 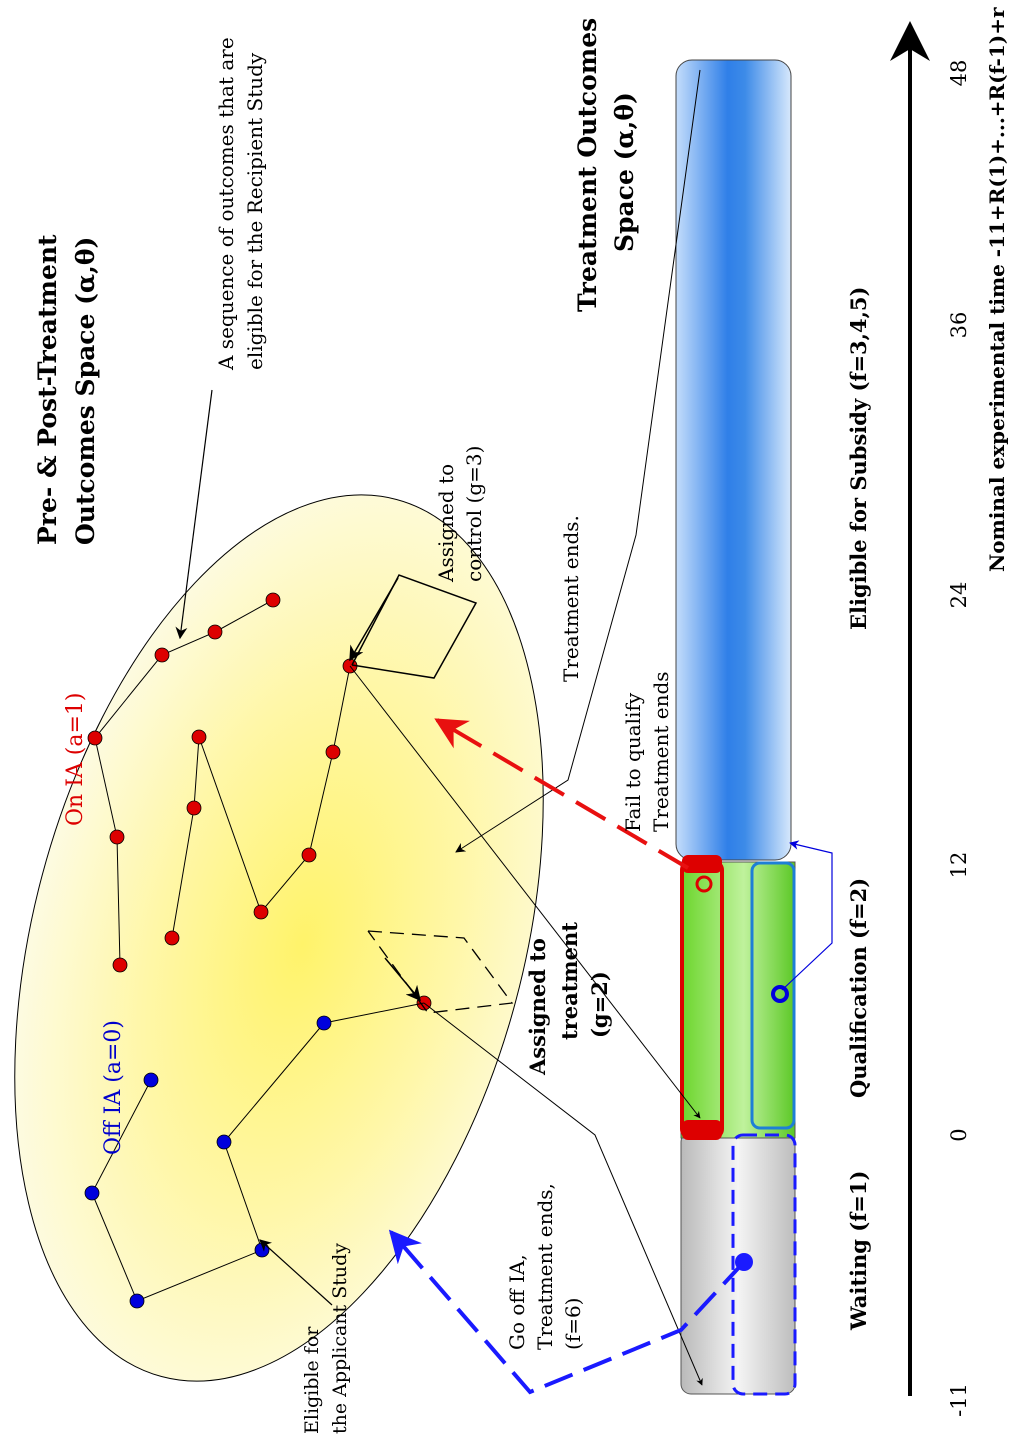 I want to click on phase-subsidy: Eligible for Subsidy (f=3,4,5), so click(x=858, y=458).